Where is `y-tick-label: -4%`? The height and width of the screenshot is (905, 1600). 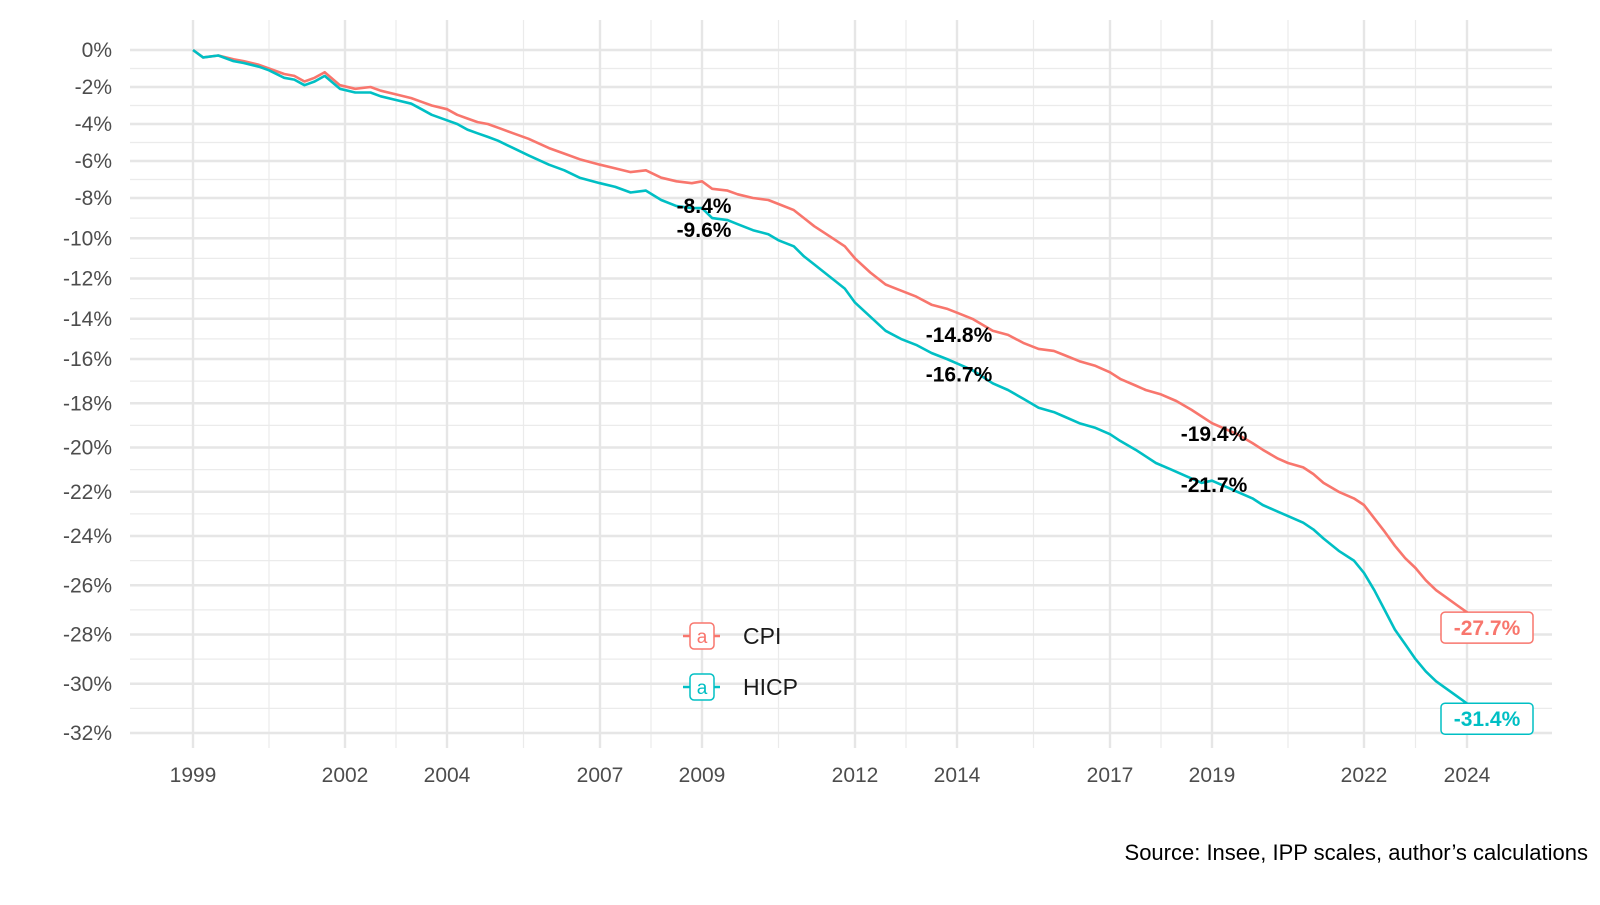 y-tick-label: -4% is located at coordinates (93, 124).